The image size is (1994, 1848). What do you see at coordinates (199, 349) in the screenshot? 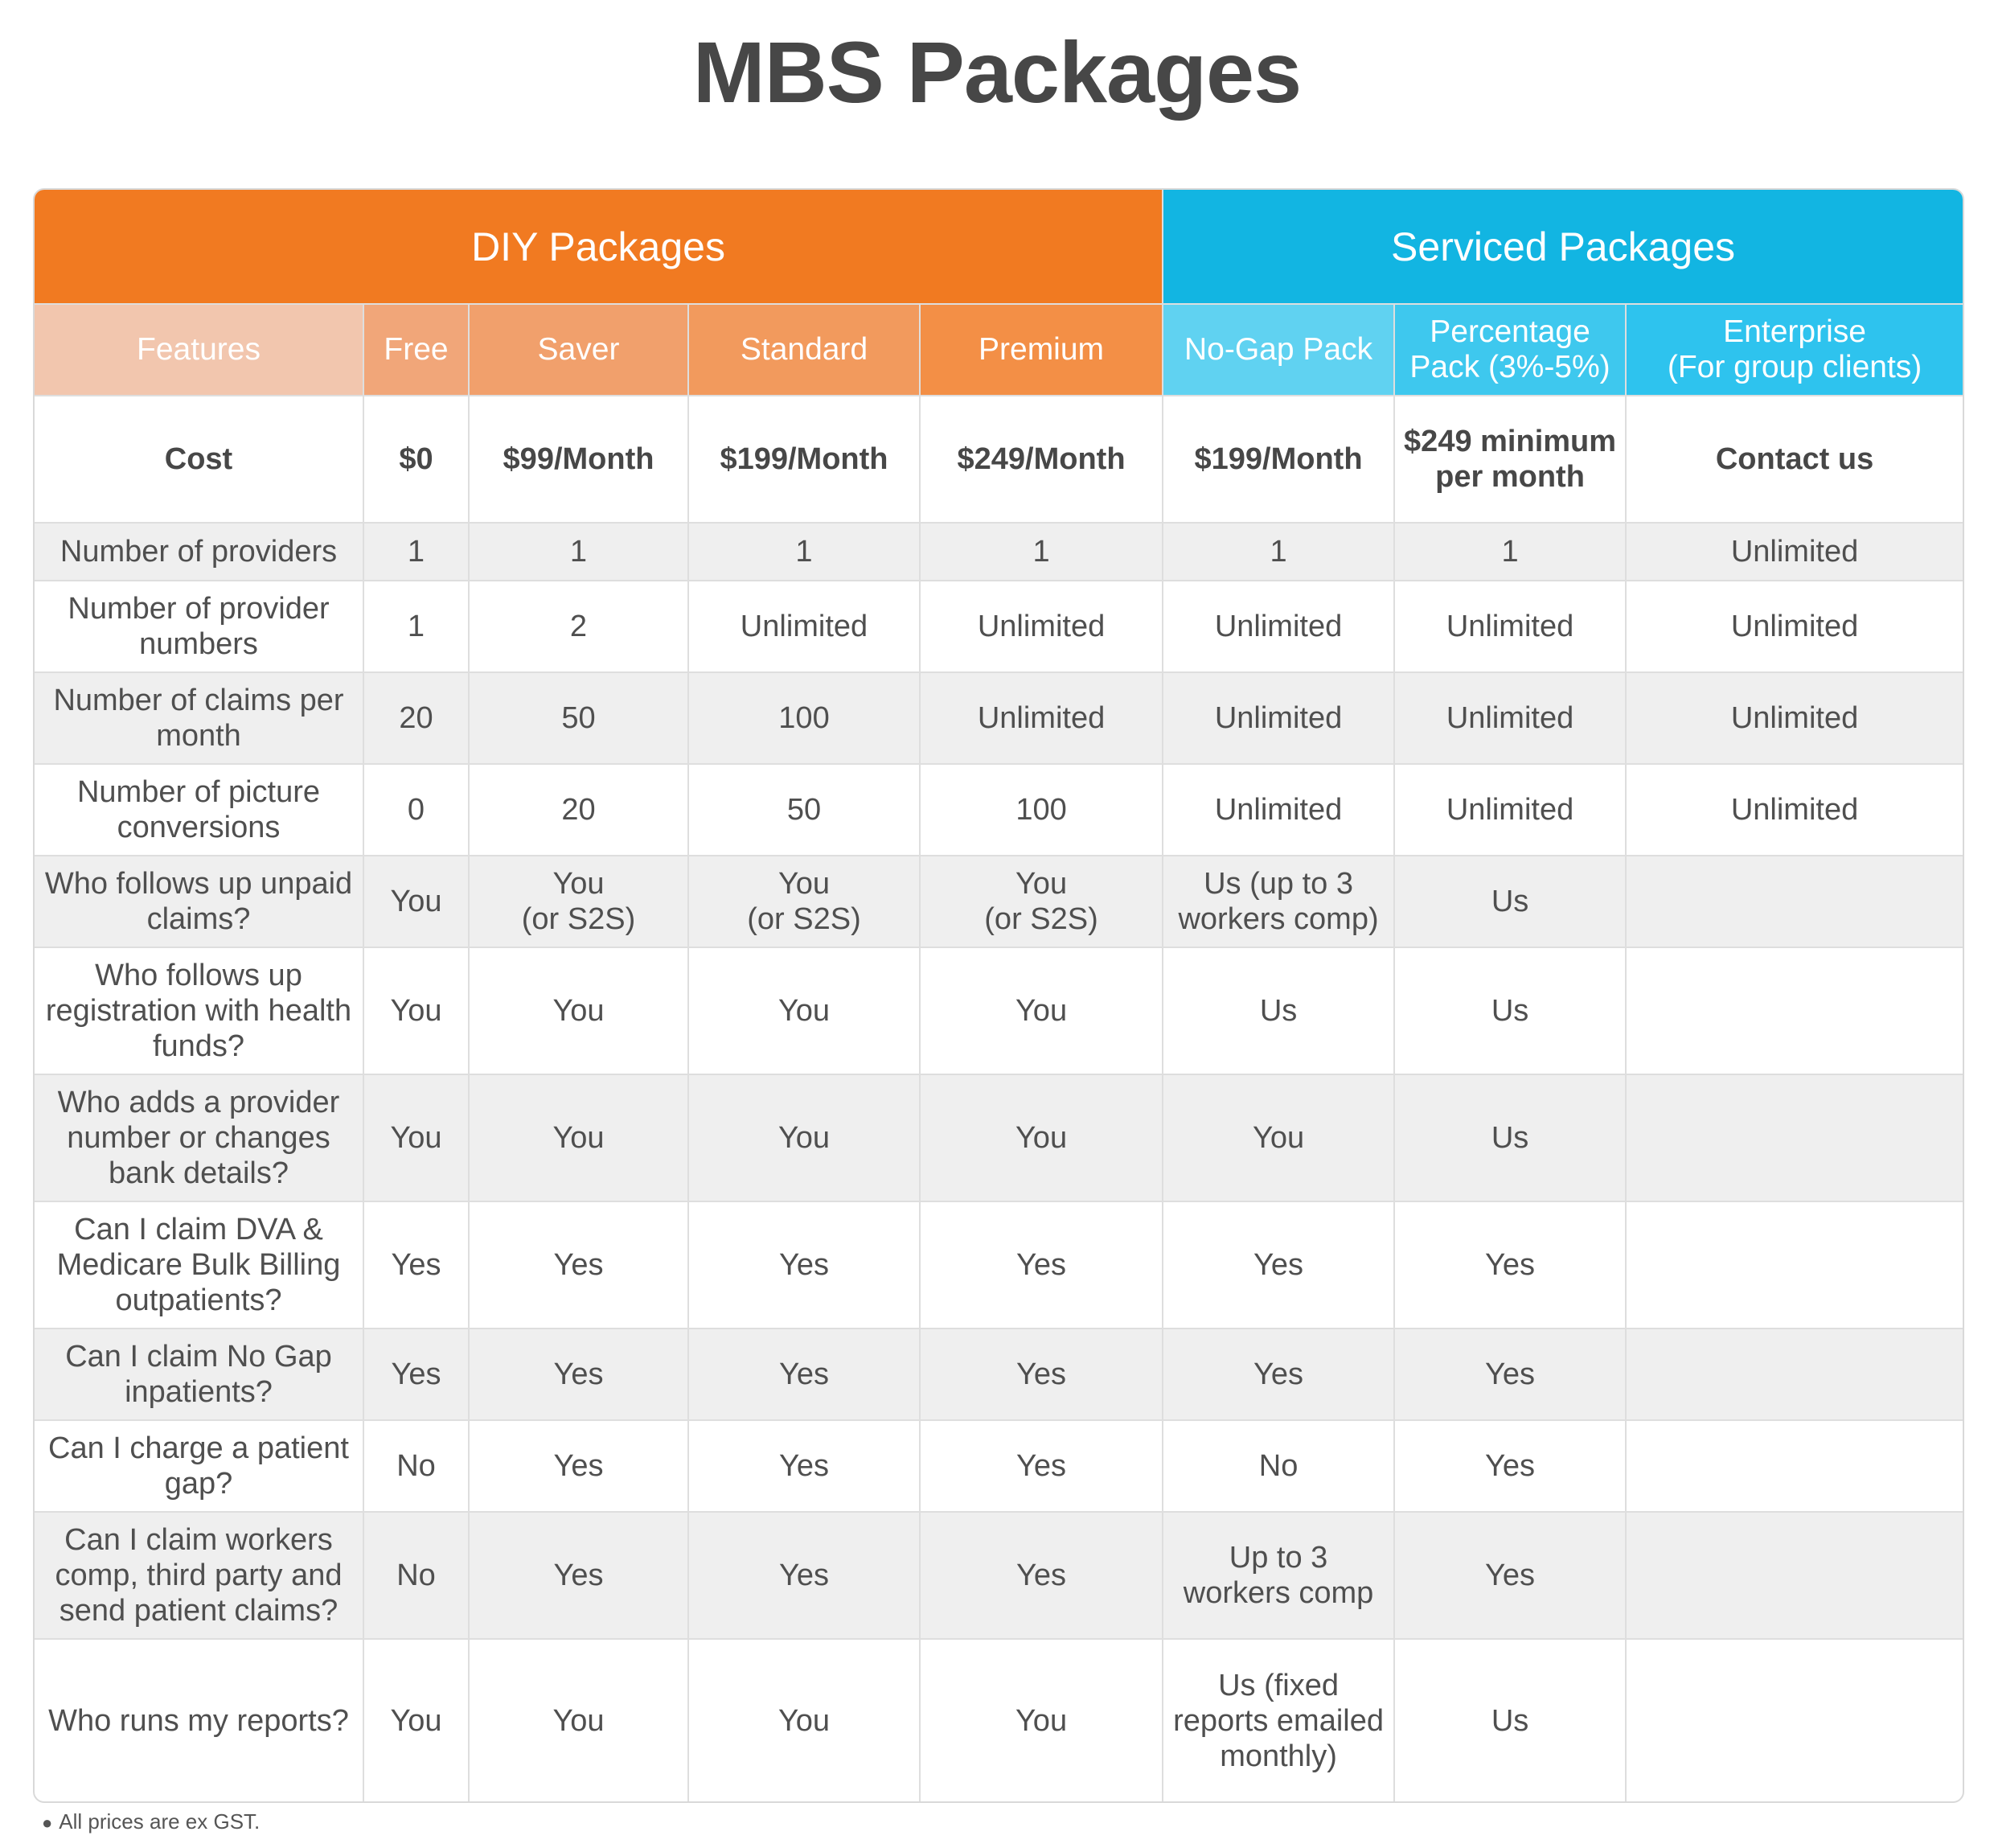
I see `col-features: Features` at bounding box center [199, 349].